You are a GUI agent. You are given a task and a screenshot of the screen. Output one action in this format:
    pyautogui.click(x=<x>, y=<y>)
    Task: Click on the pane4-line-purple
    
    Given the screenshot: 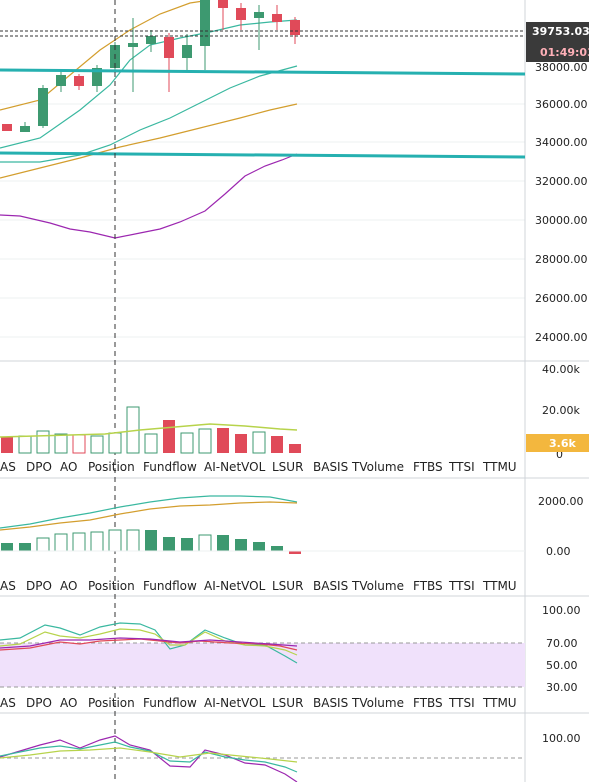 What is the action you would take?
    pyautogui.click(x=149, y=758)
    